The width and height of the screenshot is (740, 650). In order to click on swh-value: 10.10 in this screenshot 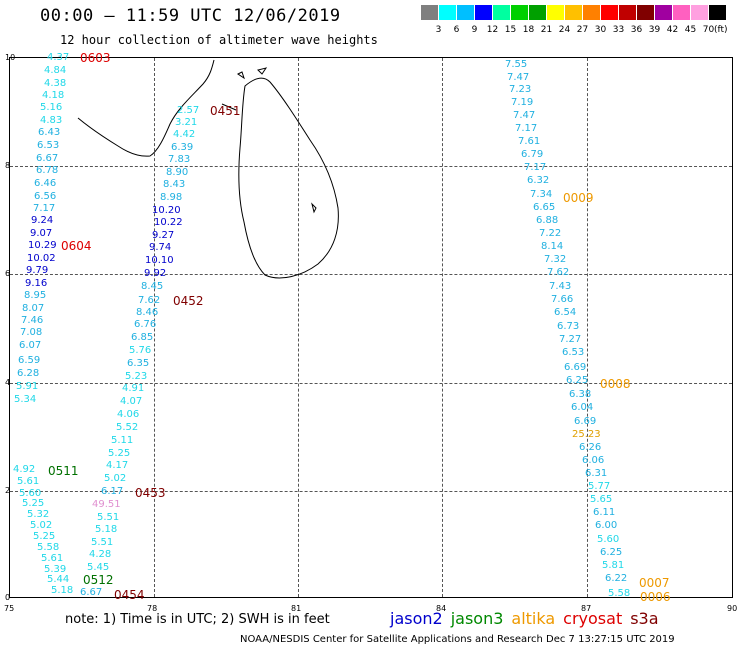, I will do `click(159, 260)`.